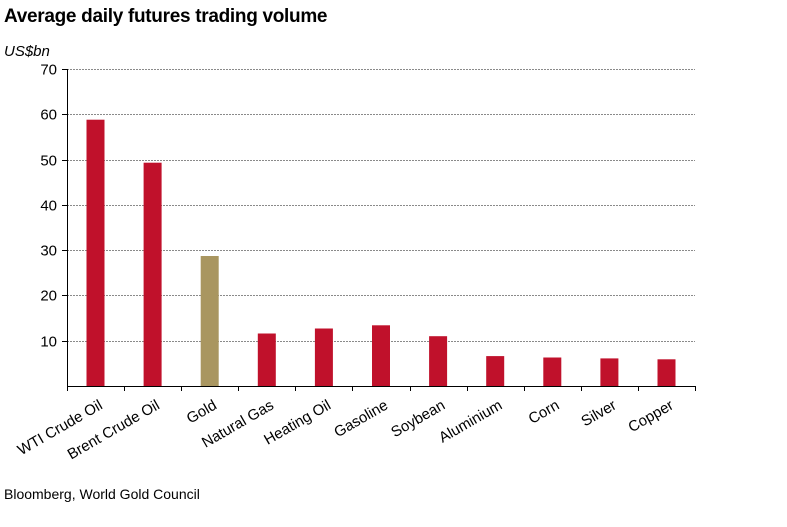 This screenshot has height=527, width=787. What do you see at coordinates (202, 412) in the screenshot?
I see `category-label: Gold` at bounding box center [202, 412].